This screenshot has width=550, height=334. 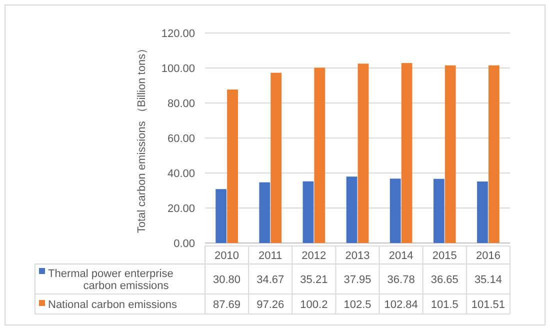 What do you see at coordinates (111, 280) in the screenshot?
I see `legend-label: Thermal power enterprise carbon emissions` at bounding box center [111, 280].